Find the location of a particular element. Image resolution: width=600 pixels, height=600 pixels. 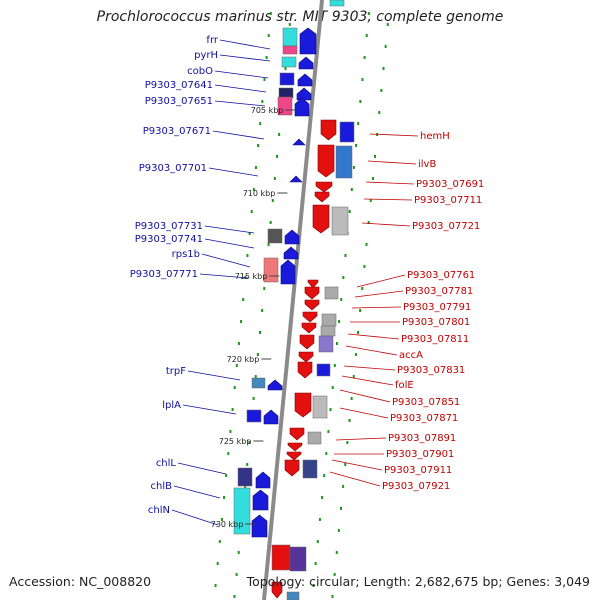

gene-label-rps1b: rps1b is located at coordinates (186, 254).